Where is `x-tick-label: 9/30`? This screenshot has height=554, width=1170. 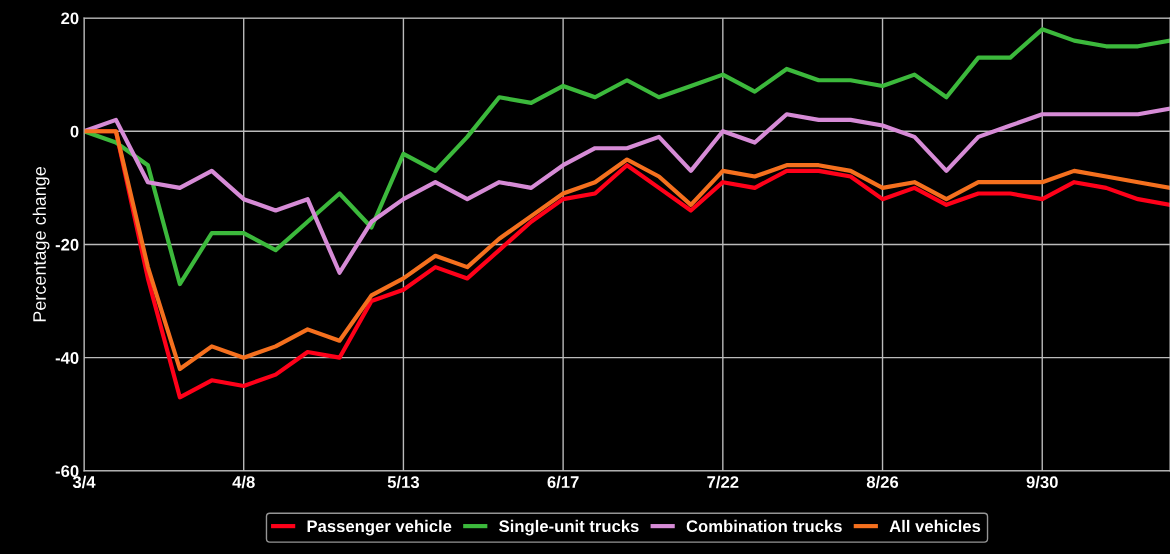 x-tick-label: 9/30 is located at coordinates (1042, 482).